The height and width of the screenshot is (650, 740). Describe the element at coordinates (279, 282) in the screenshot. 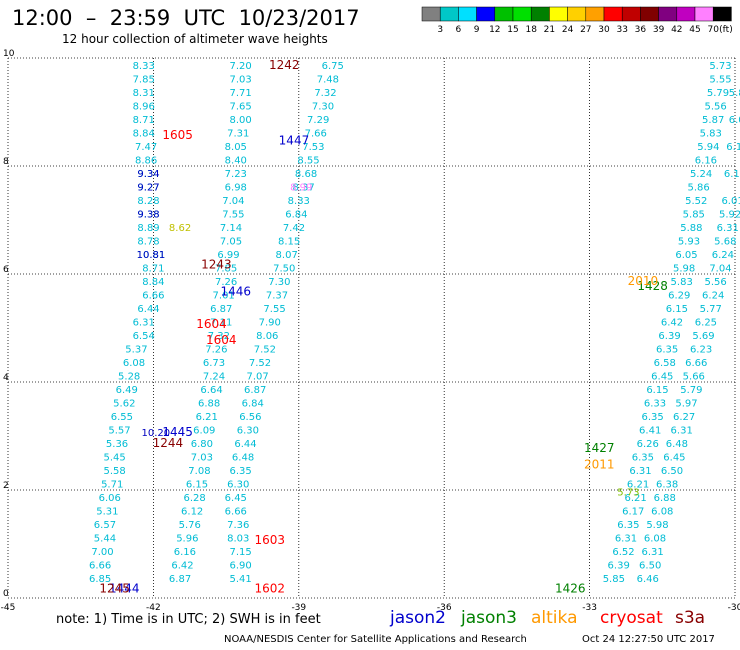

I see `swh-value-label: 7.30` at that location.